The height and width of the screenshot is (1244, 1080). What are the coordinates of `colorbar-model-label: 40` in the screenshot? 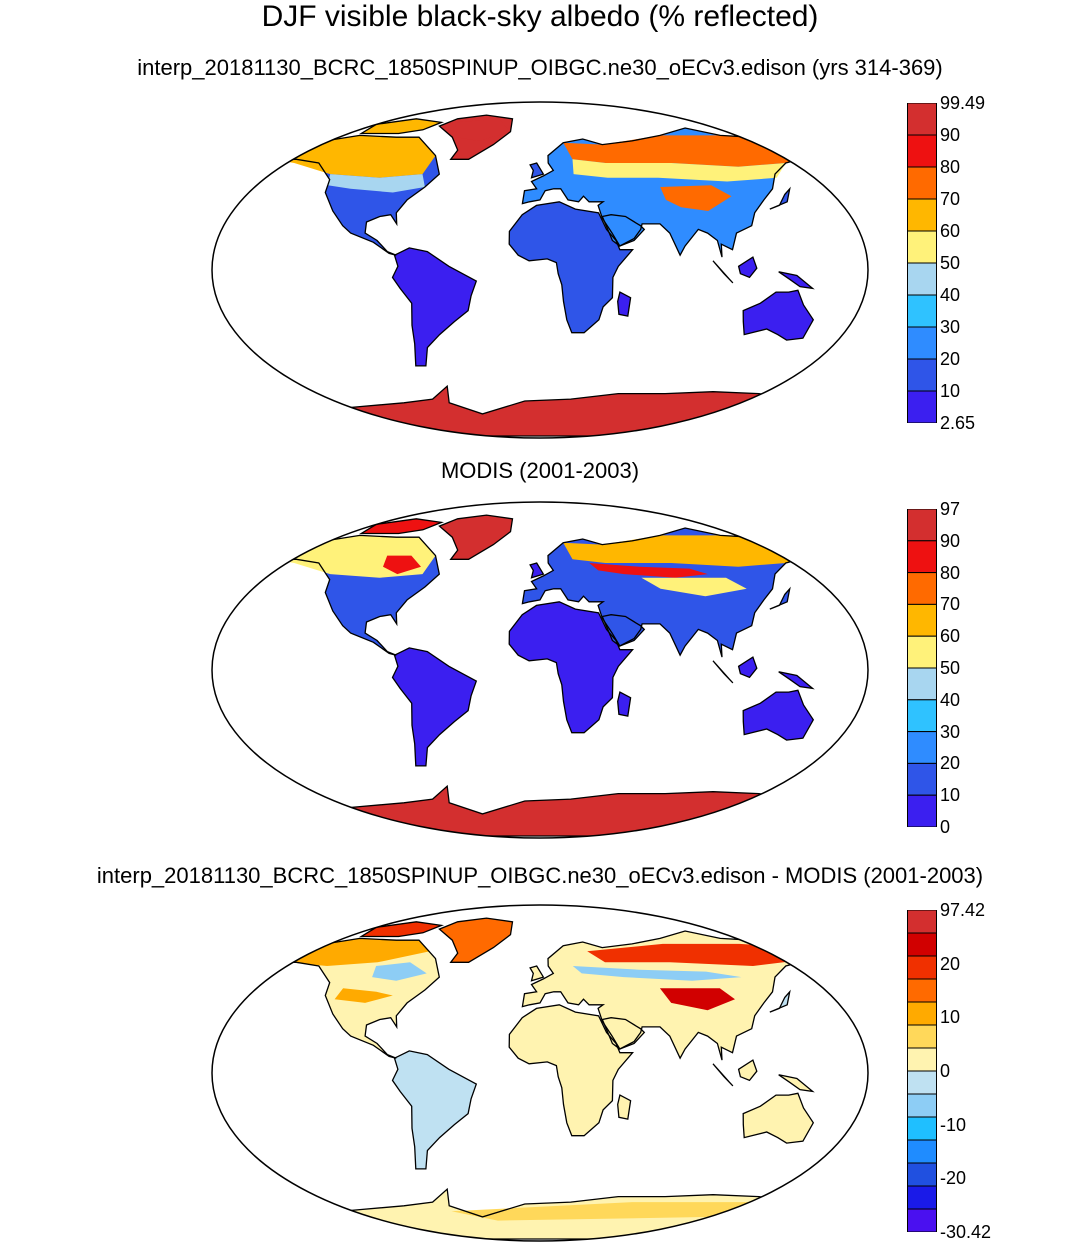 It's located at (950, 295).